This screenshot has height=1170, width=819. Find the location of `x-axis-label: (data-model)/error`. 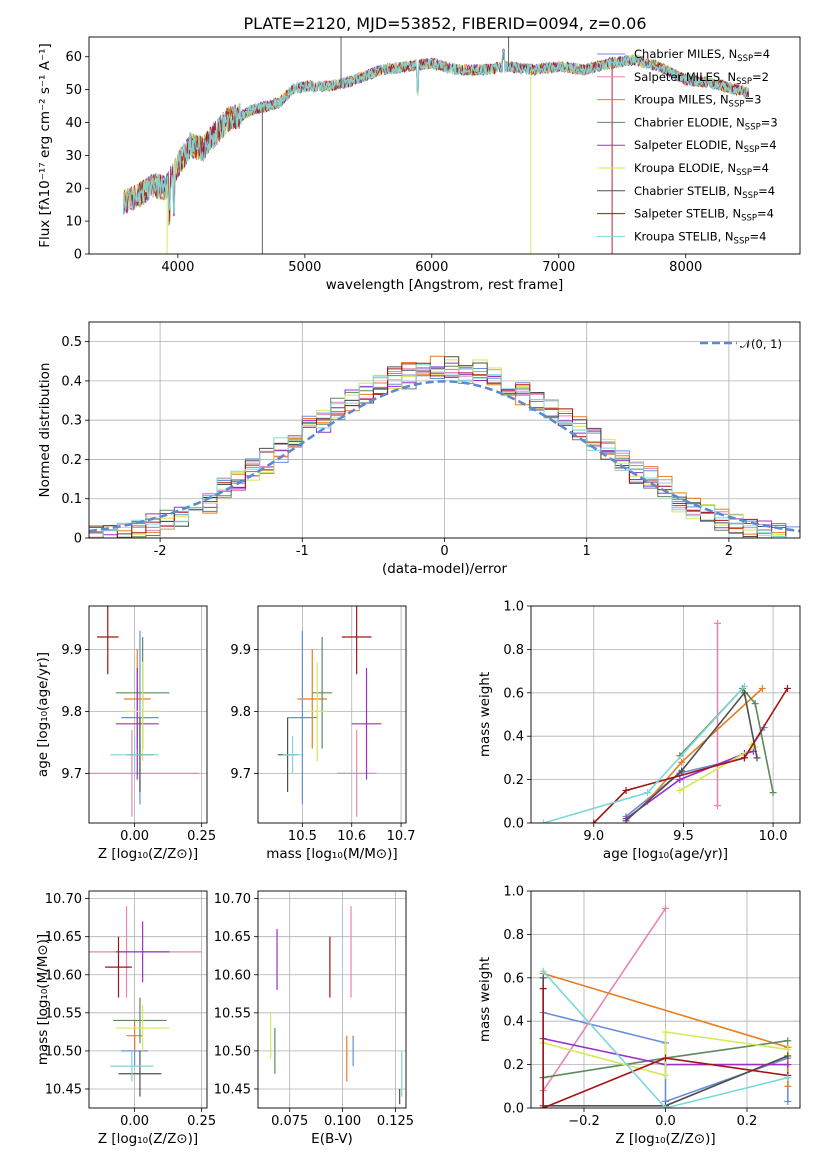

x-axis-label: (data-model)/error is located at coordinates (445, 569).